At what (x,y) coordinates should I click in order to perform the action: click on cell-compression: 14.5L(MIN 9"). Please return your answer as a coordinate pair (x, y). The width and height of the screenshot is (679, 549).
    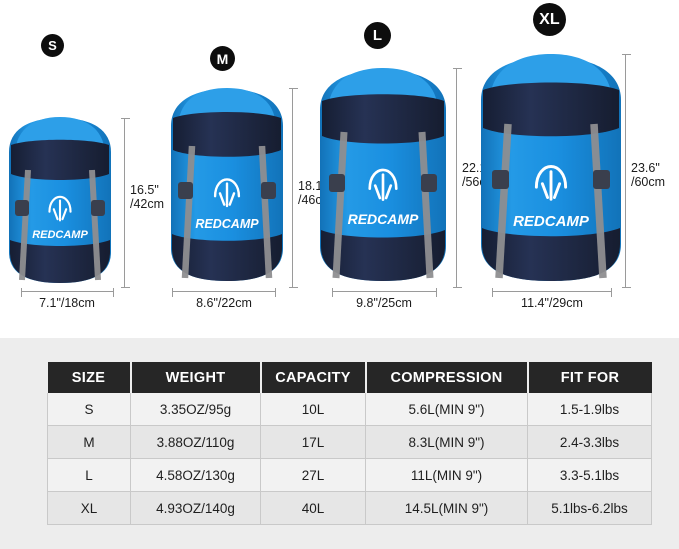
    Looking at the image, I should click on (446, 508).